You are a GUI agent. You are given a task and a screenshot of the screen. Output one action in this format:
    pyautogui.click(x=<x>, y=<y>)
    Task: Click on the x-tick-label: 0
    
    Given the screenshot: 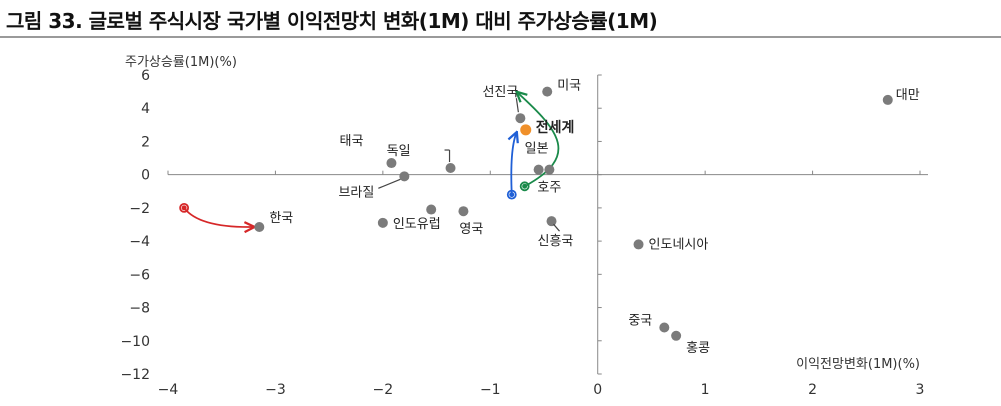 What is the action you would take?
    pyautogui.click(x=597, y=390)
    